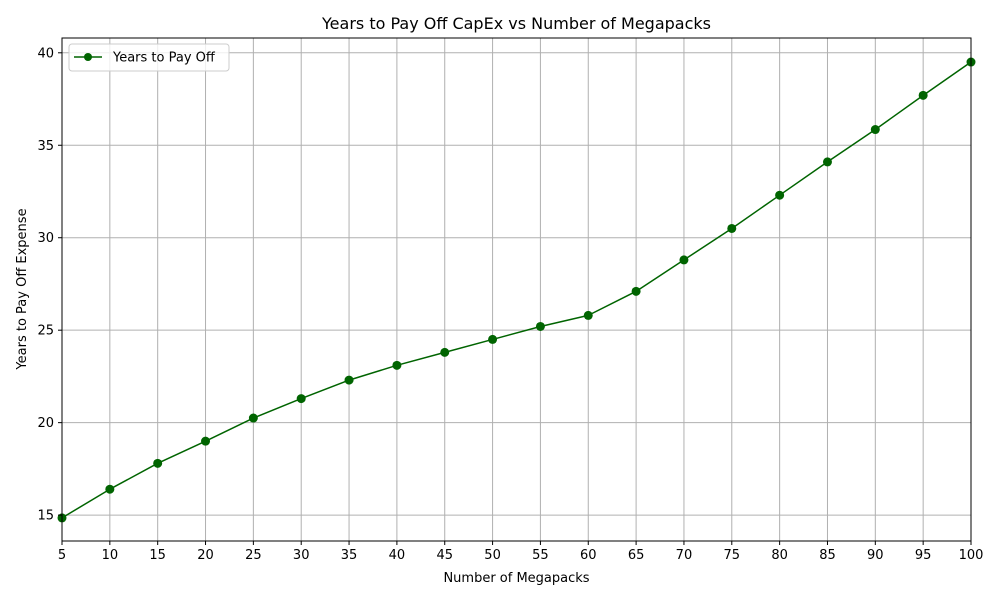  I want to click on x-tick-label: 55, so click(540, 555).